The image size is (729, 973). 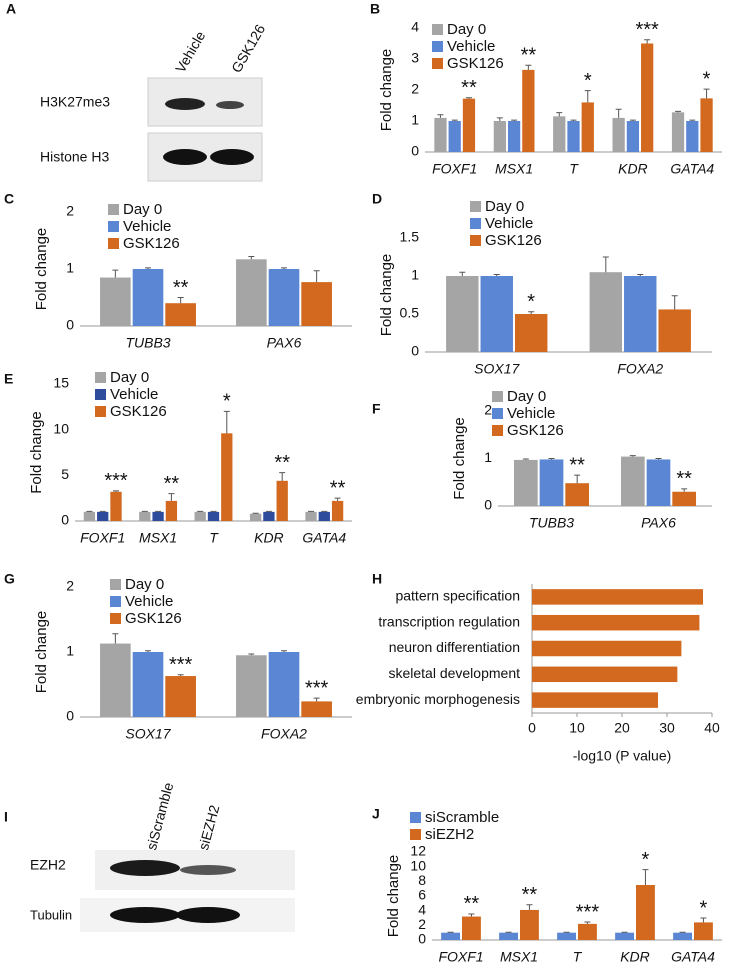 I want to click on x-tick-label: TUBB3, so click(x=551, y=523).